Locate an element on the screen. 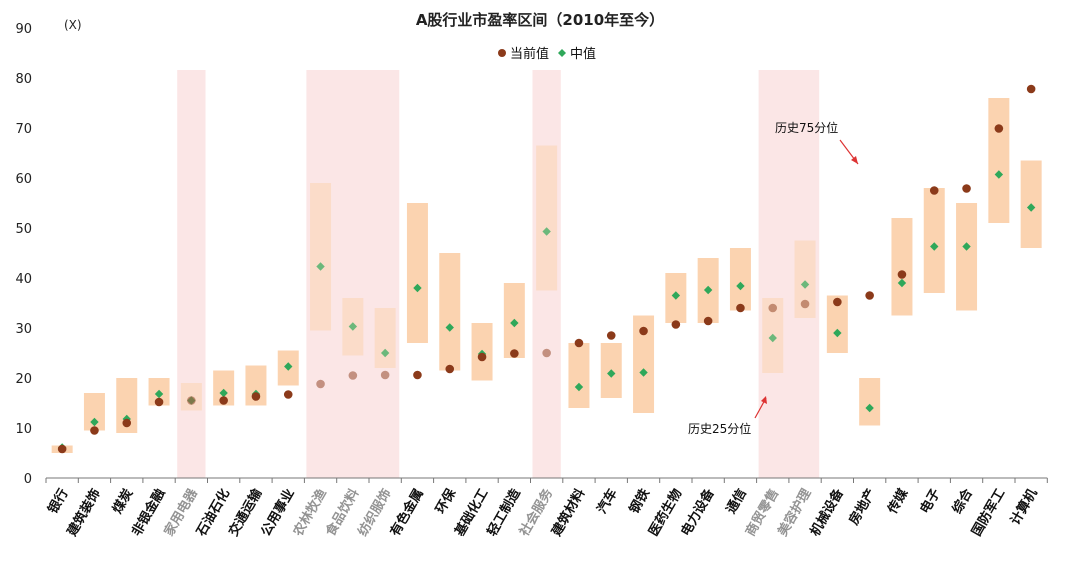  x-tick-label-18: 钢铁 is located at coordinates (639, 501).